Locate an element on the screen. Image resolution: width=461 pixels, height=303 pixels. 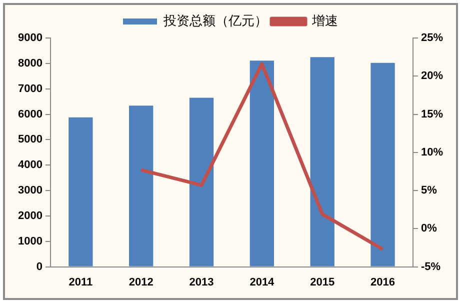
y-tick-label: 3000 is located at coordinates (30, 190).